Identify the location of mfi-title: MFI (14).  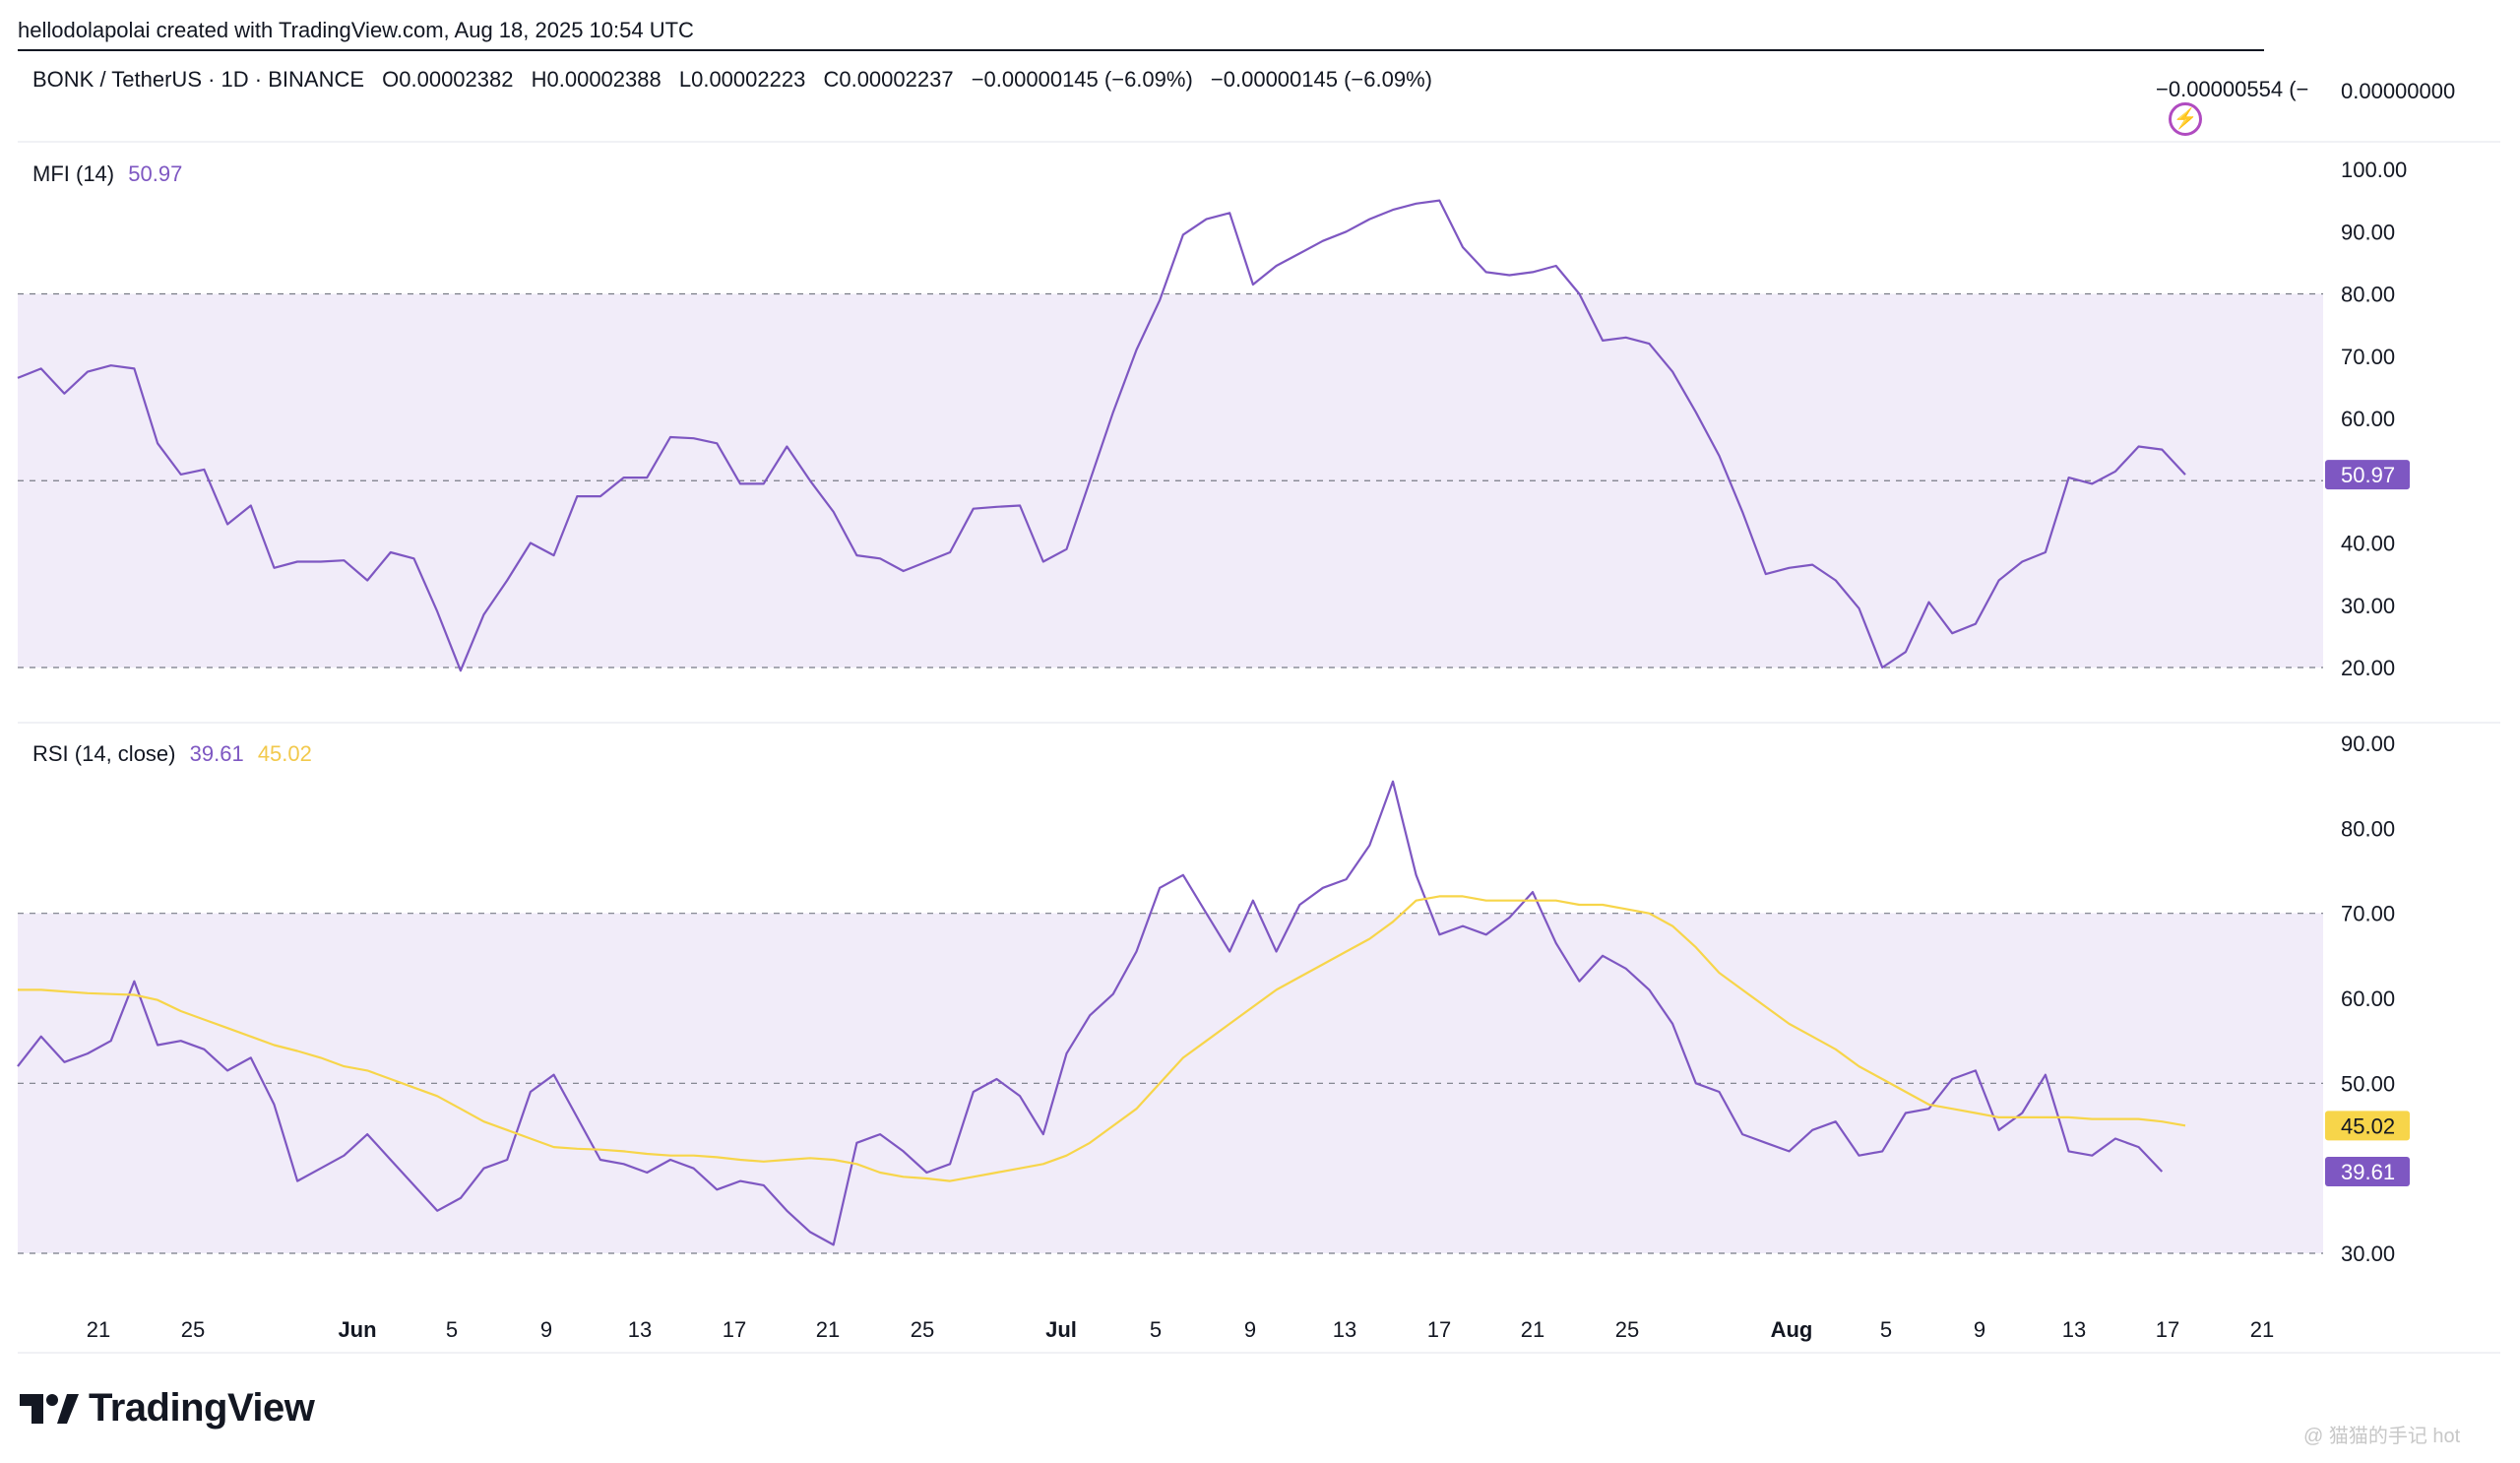
(73, 173).